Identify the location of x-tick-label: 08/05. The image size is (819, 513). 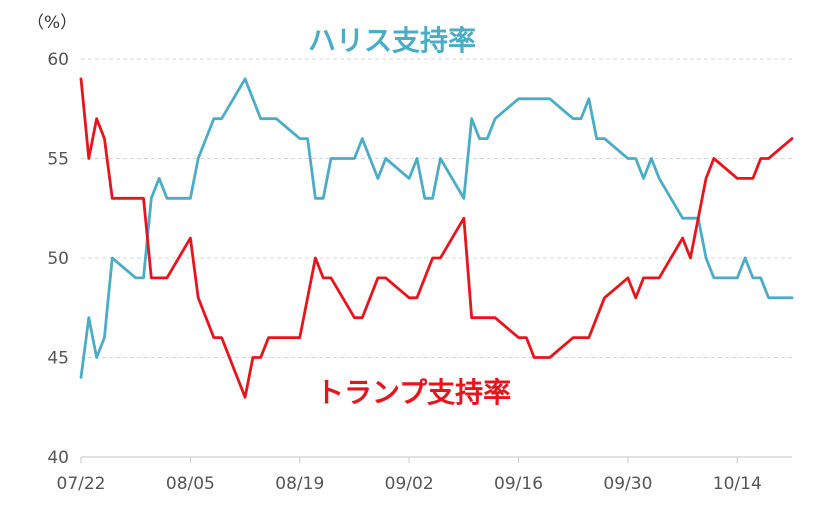
(190, 484).